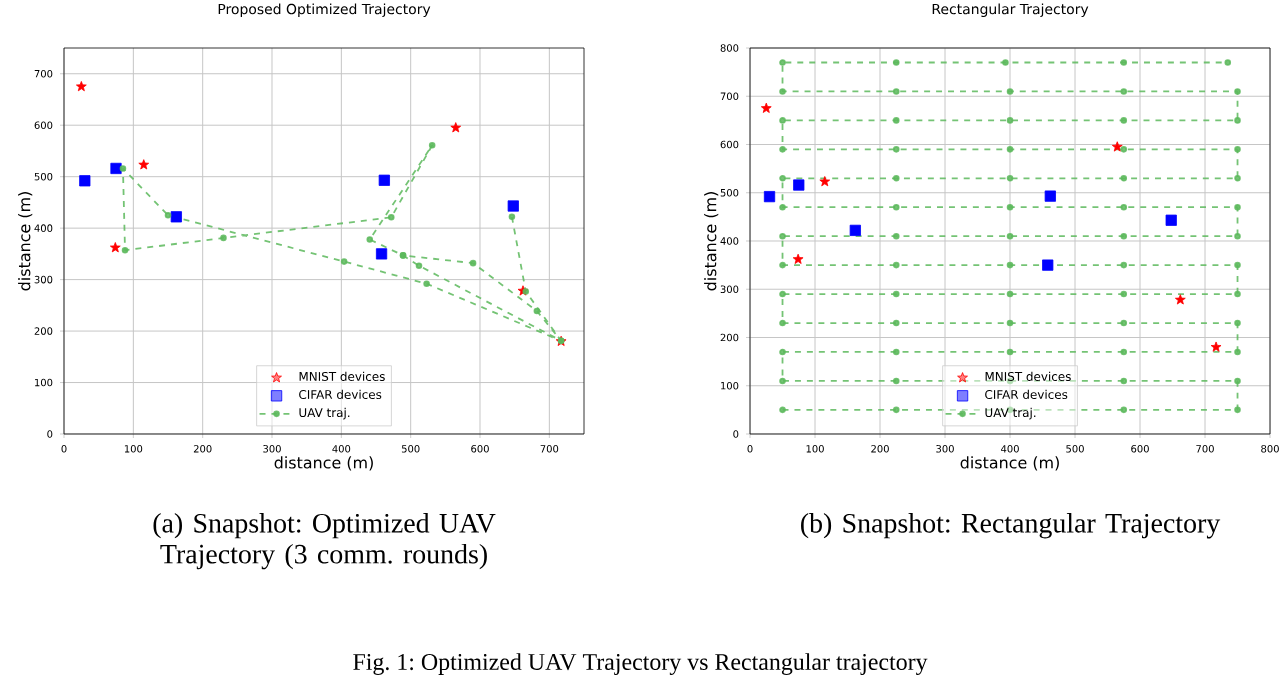 The height and width of the screenshot is (684, 1280). I want to click on text: (b) Snapshot: Rectangular Trajectory, so click(1011, 526).